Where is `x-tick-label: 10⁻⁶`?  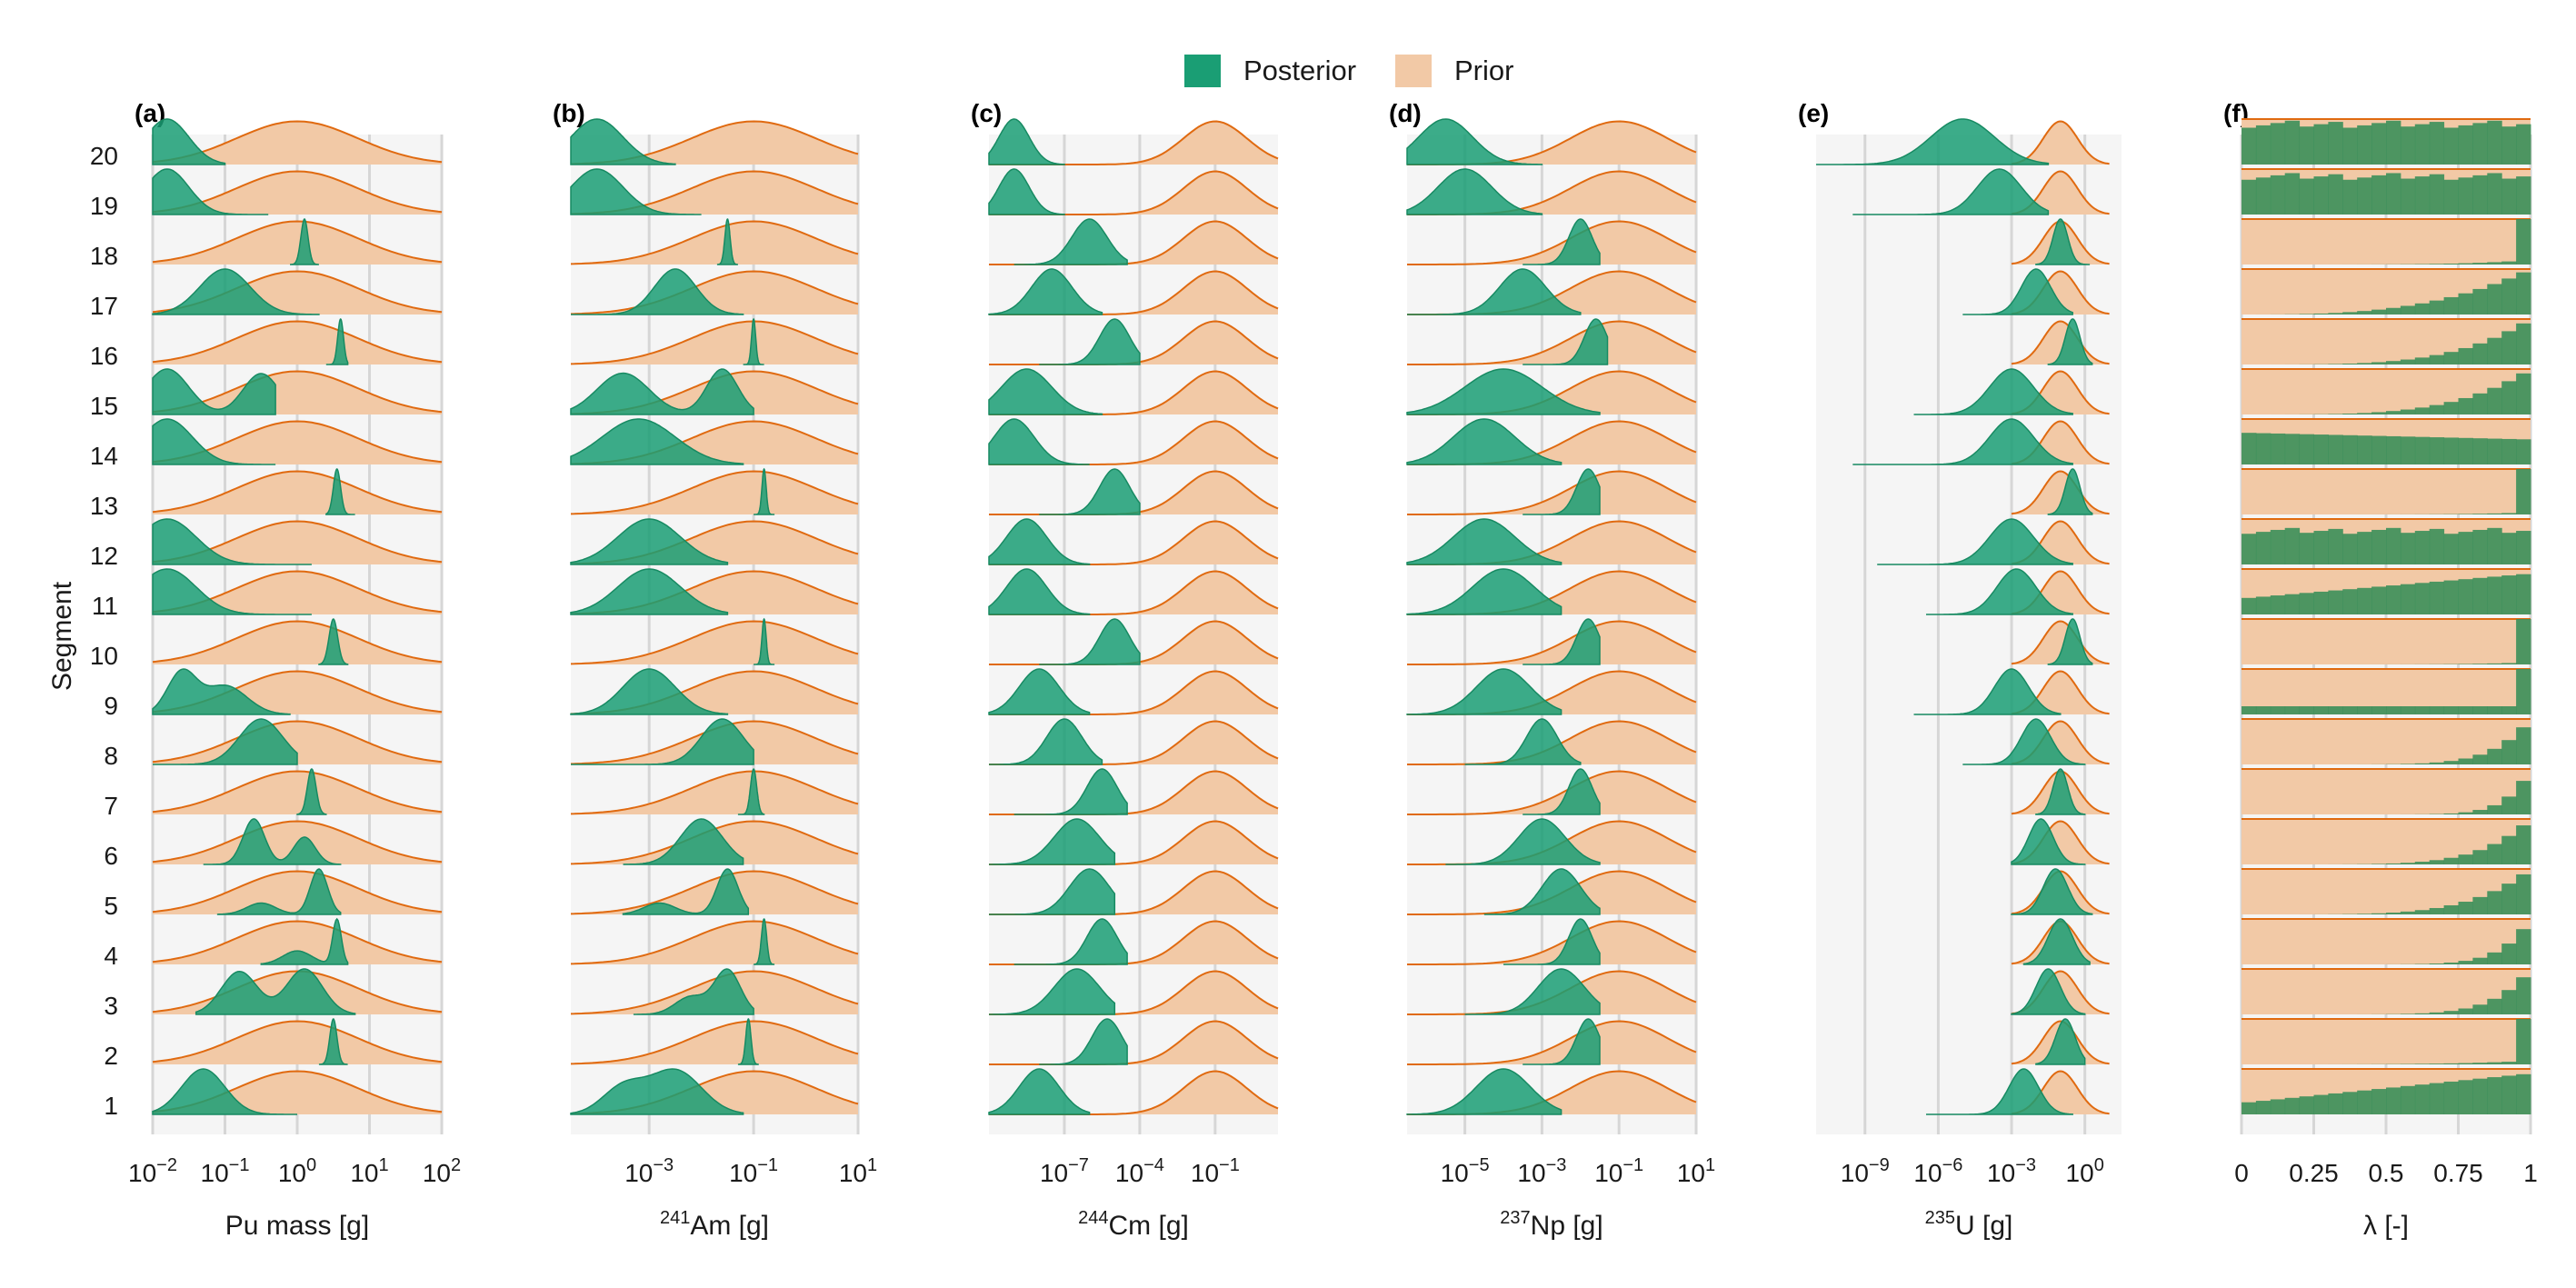
x-tick-label: 10⁻⁶ is located at coordinates (1937, 1171).